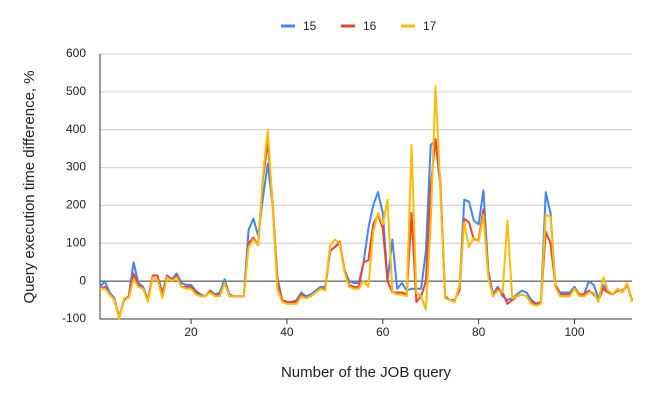  Describe the element at coordinates (76, 129) in the screenshot. I see `y-tick-label: 400` at that location.